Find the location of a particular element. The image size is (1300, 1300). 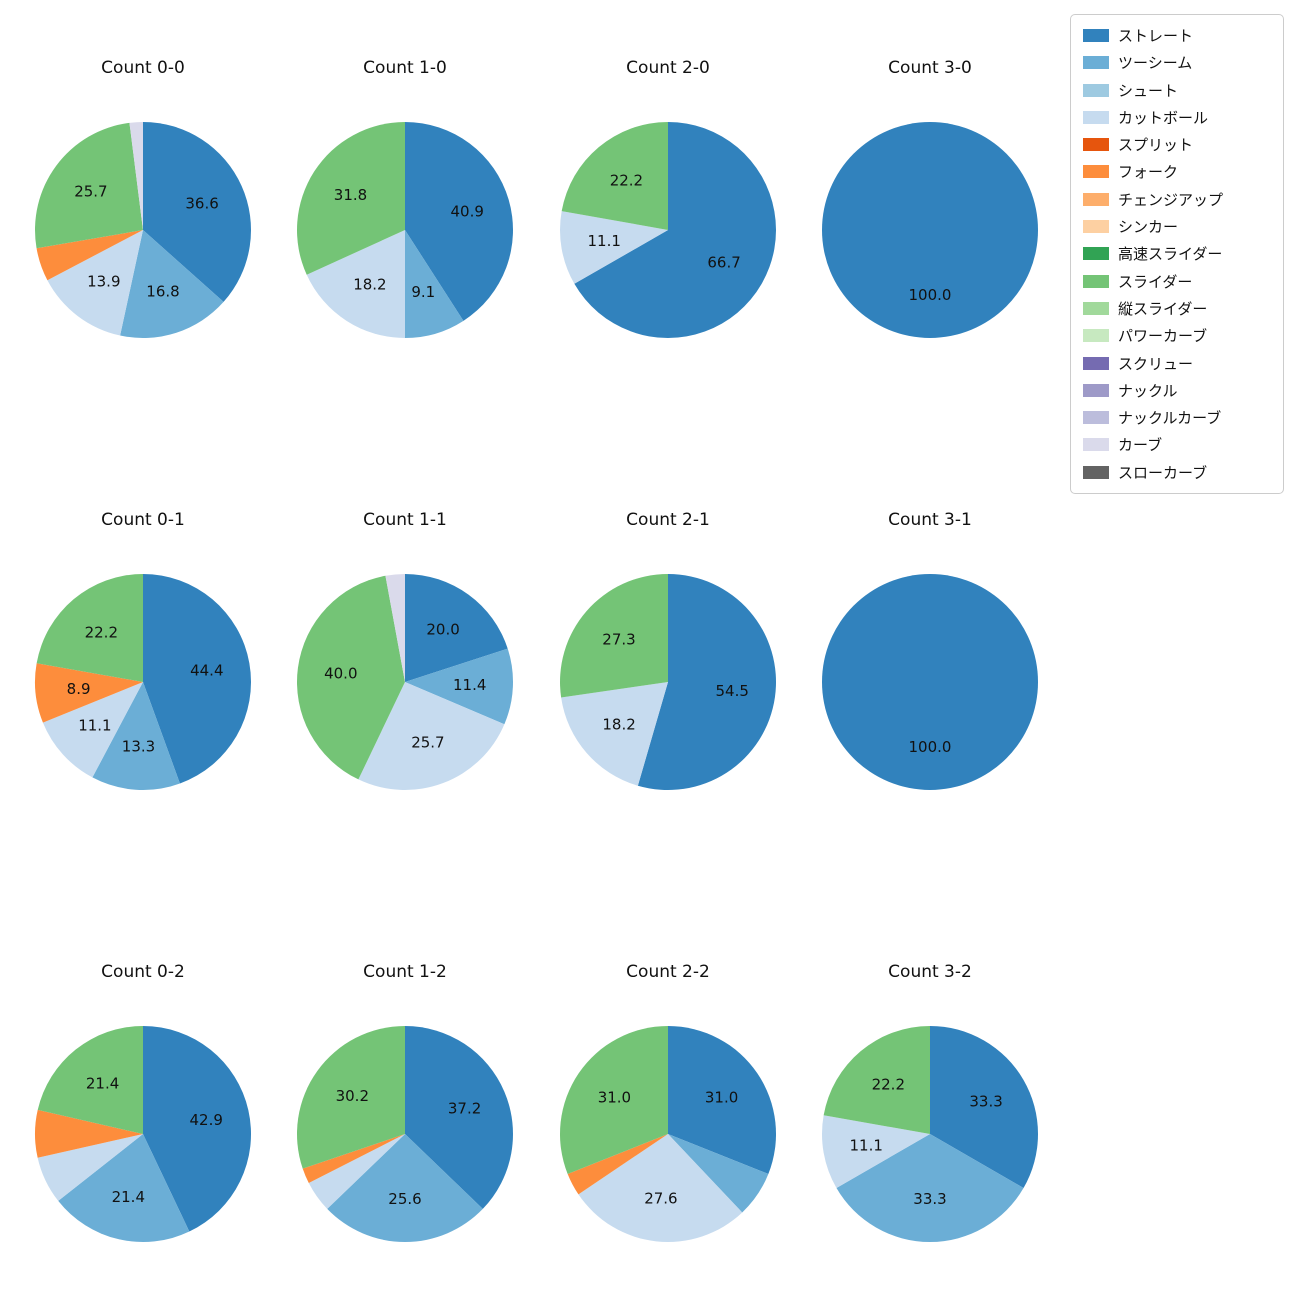

chart-title: Count 0-1 is located at coordinates (143, 520).